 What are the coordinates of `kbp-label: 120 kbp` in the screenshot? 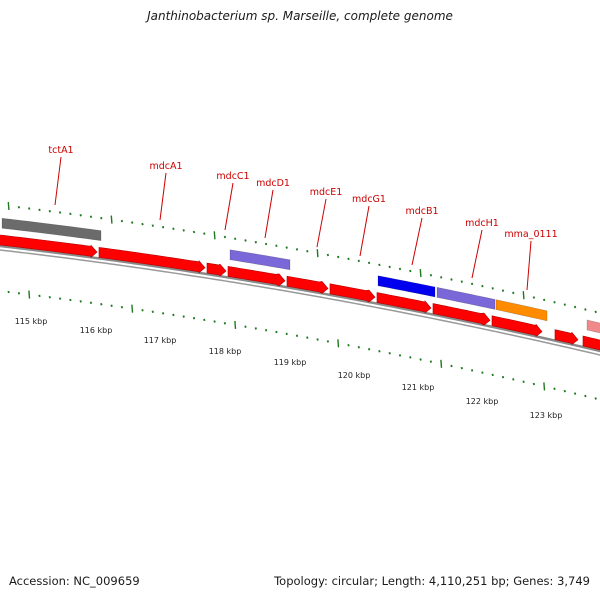 It's located at (354, 375).